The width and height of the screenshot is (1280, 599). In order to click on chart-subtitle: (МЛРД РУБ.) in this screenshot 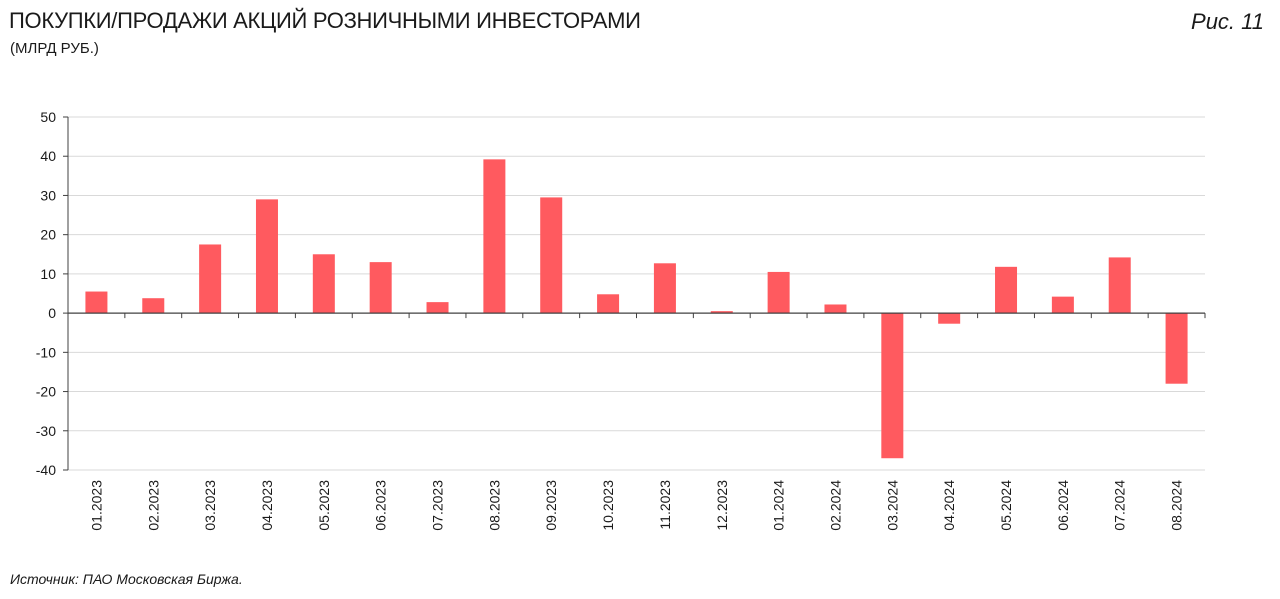, I will do `click(54, 48)`.